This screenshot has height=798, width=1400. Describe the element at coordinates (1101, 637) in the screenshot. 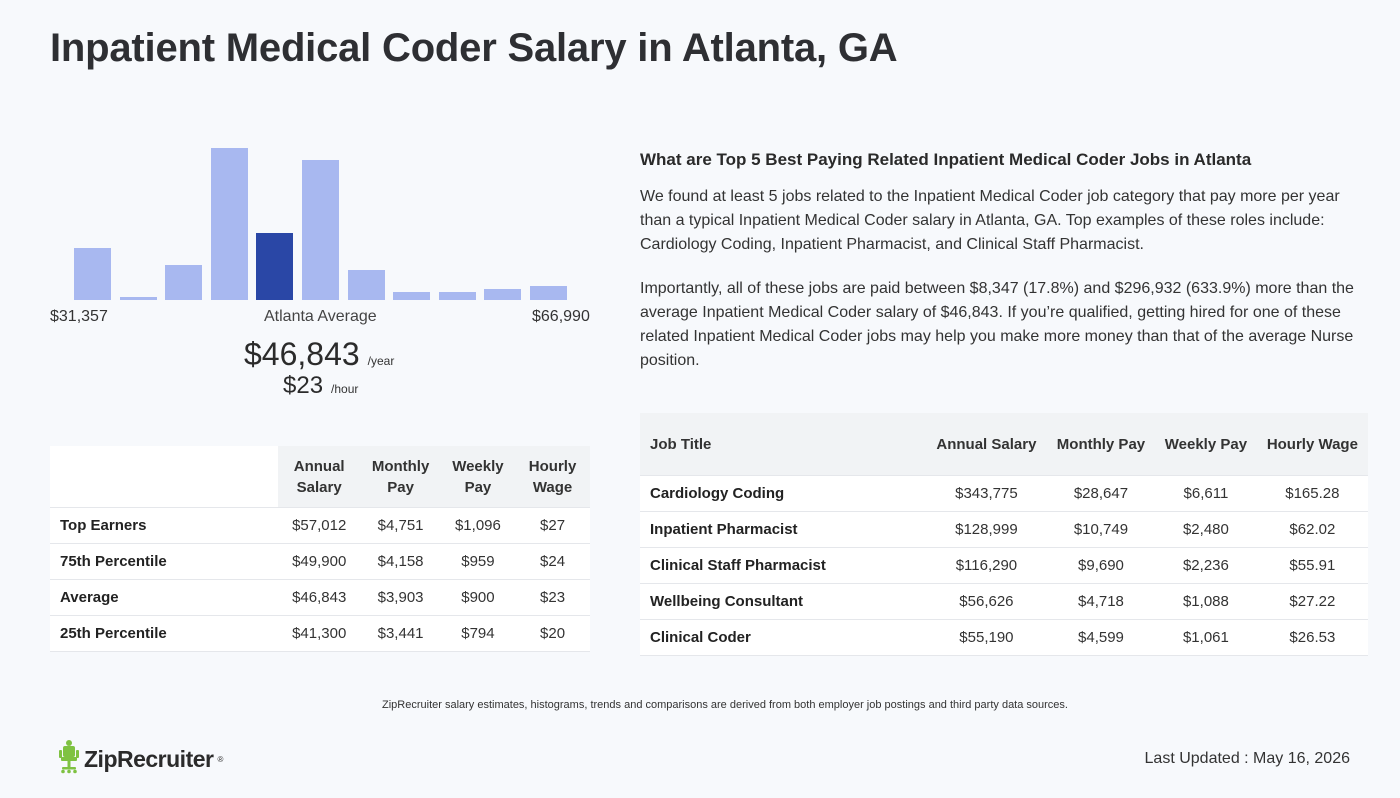

I see `cell-monthly: $4,599` at that location.